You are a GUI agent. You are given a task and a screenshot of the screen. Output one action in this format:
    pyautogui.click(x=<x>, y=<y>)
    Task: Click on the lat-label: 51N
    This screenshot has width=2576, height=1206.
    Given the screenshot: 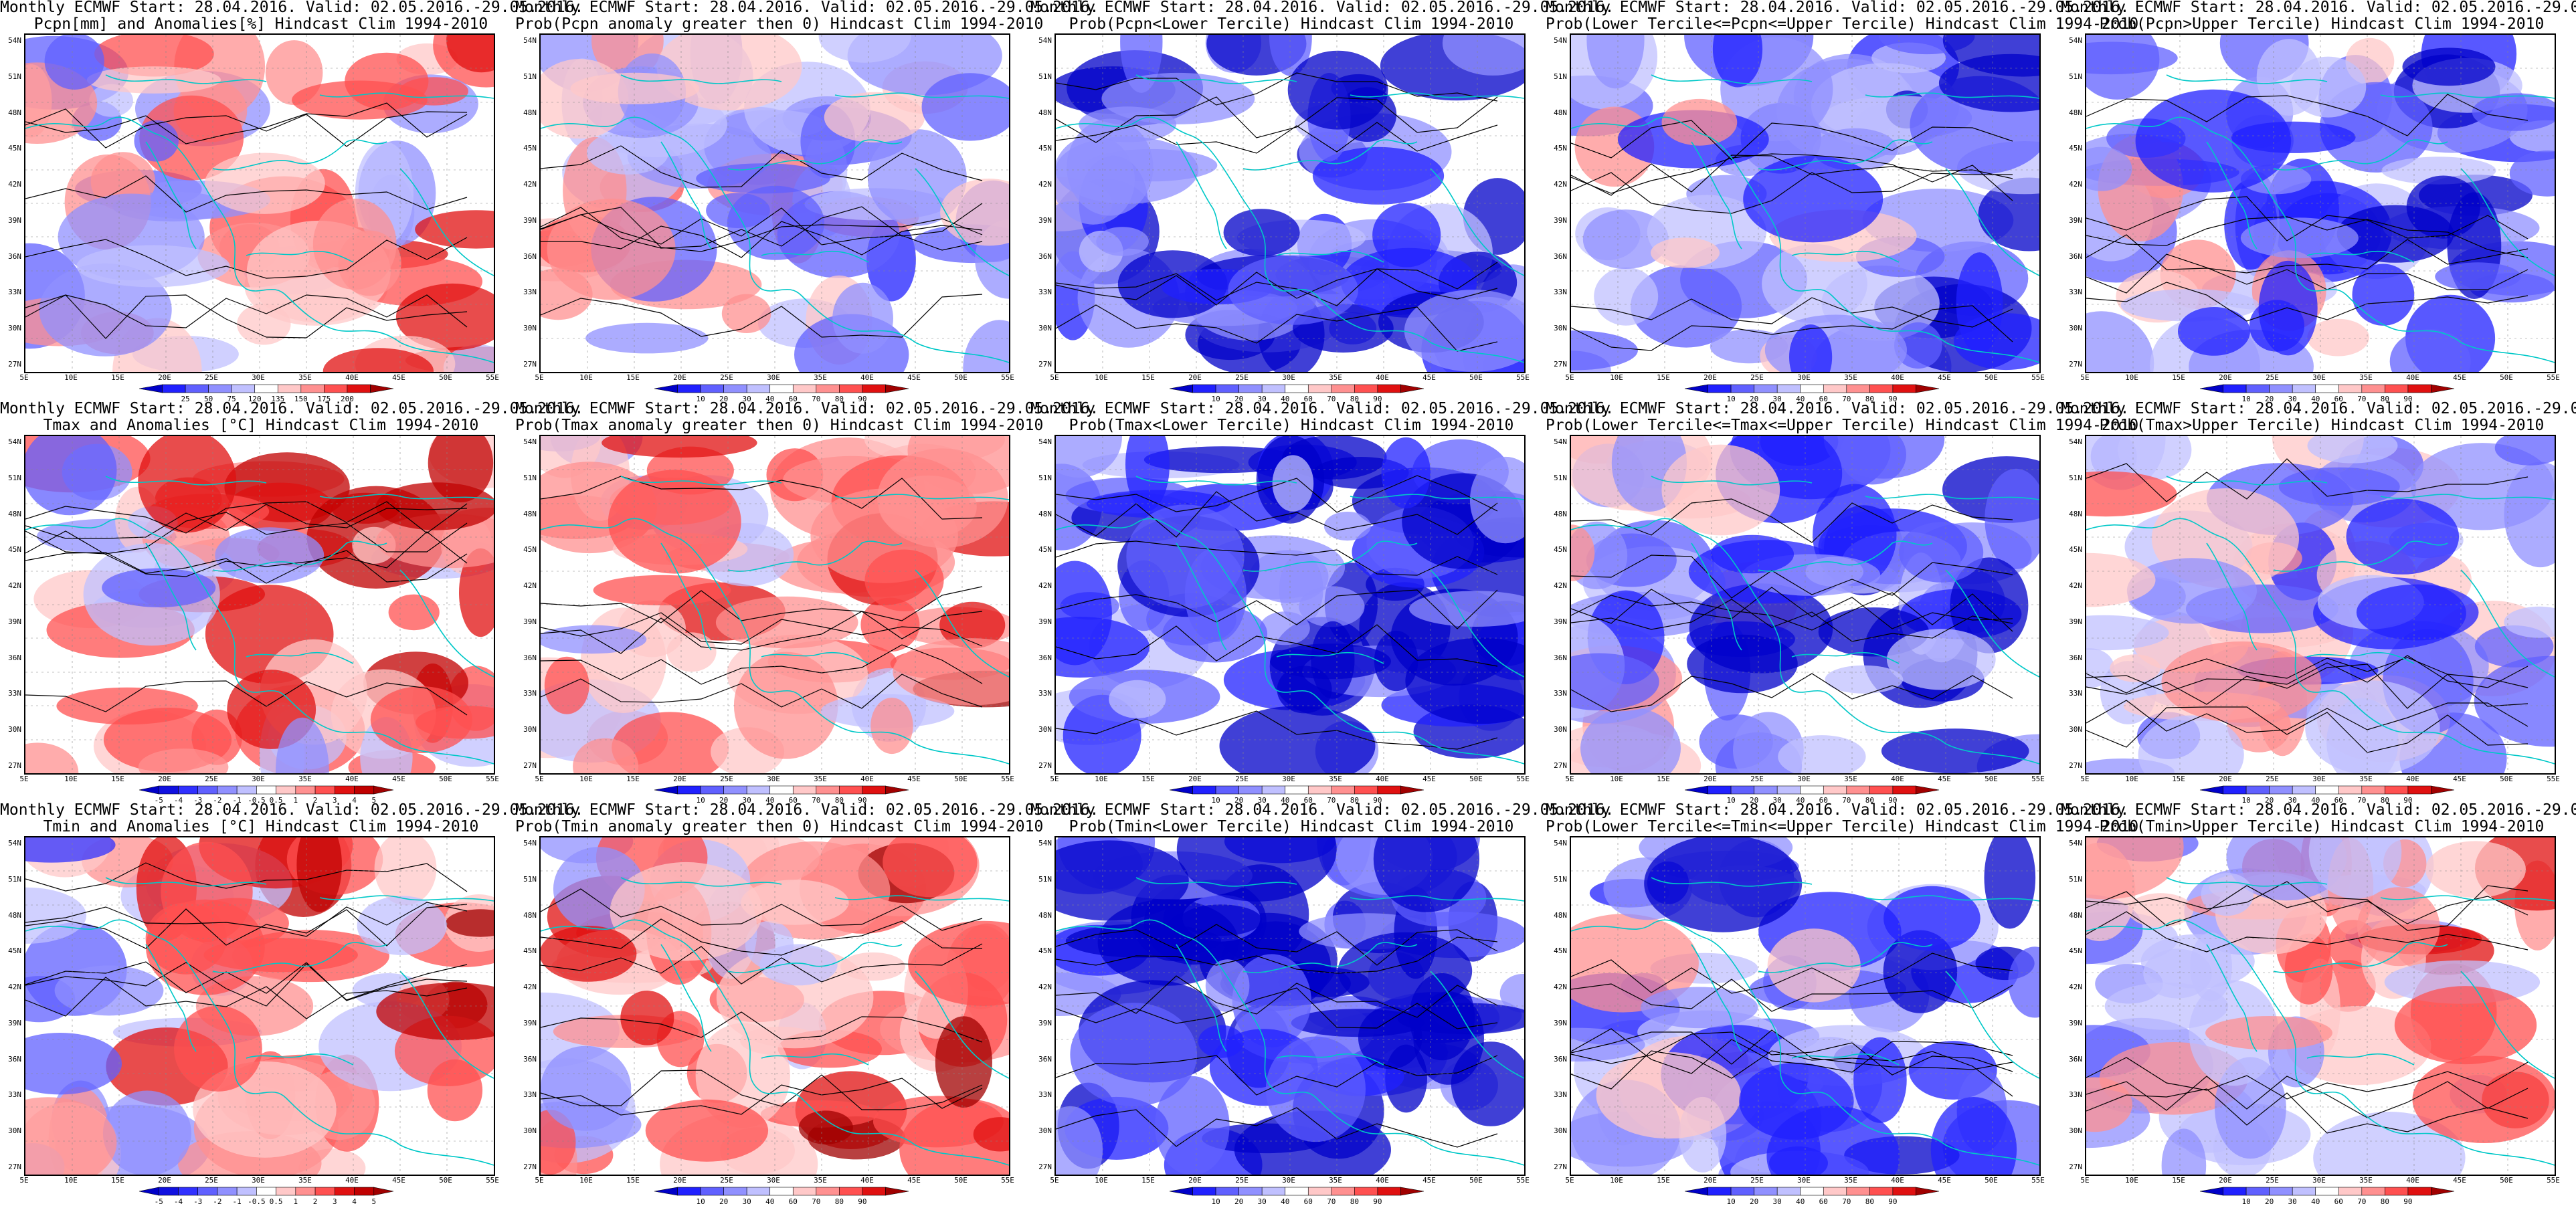 What is the action you would take?
    pyautogui.click(x=1045, y=879)
    